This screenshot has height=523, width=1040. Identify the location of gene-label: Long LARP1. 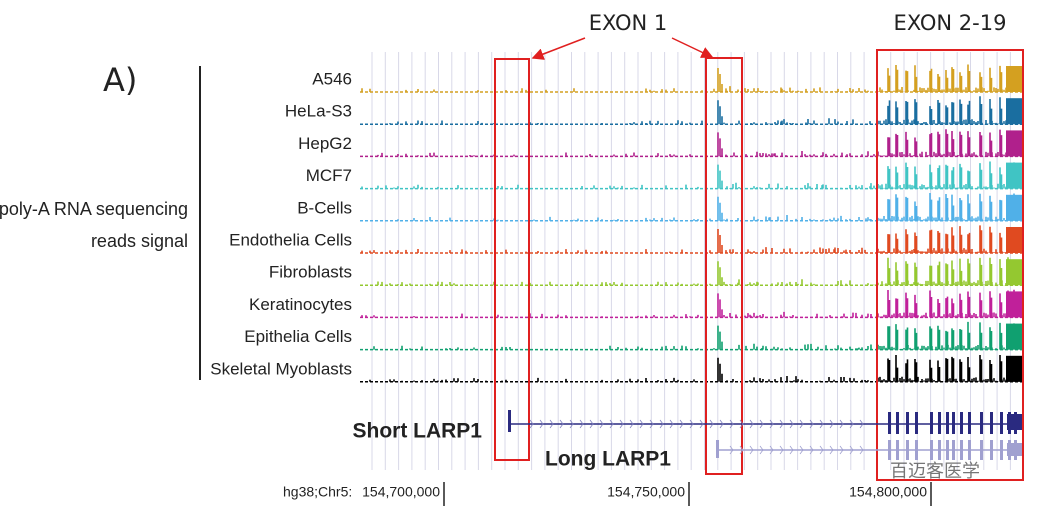
(608, 459).